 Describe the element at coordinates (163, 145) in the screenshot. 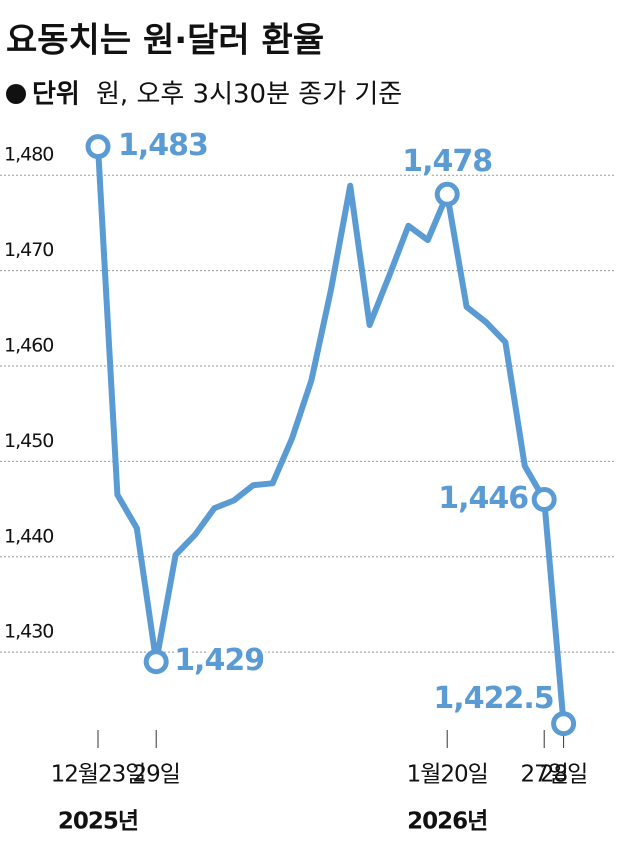

I see `value-label: 1,483` at that location.